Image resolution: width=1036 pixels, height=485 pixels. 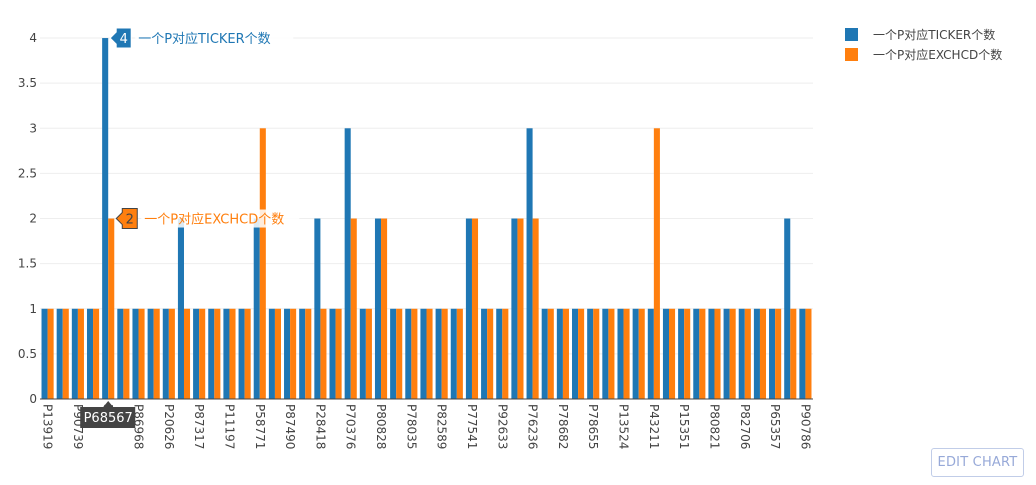 What do you see at coordinates (977, 462) in the screenshot?
I see `edit-chart-button: EDIT CHART` at bounding box center [977, 462].